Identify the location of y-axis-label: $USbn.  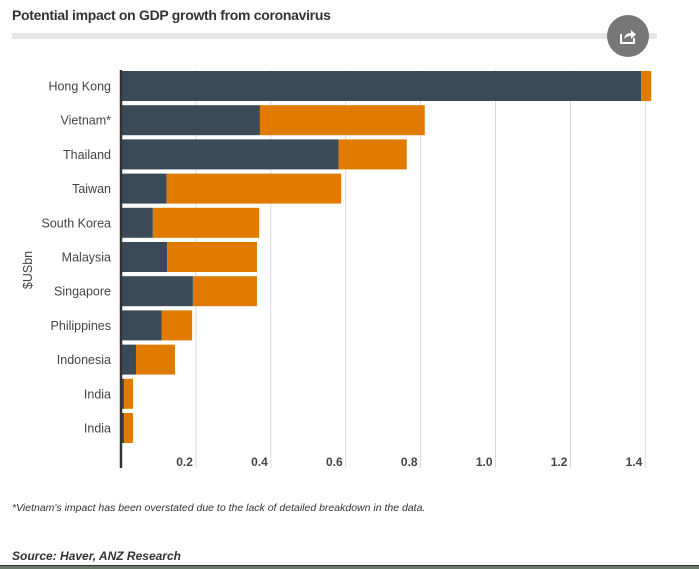
(28, 270).